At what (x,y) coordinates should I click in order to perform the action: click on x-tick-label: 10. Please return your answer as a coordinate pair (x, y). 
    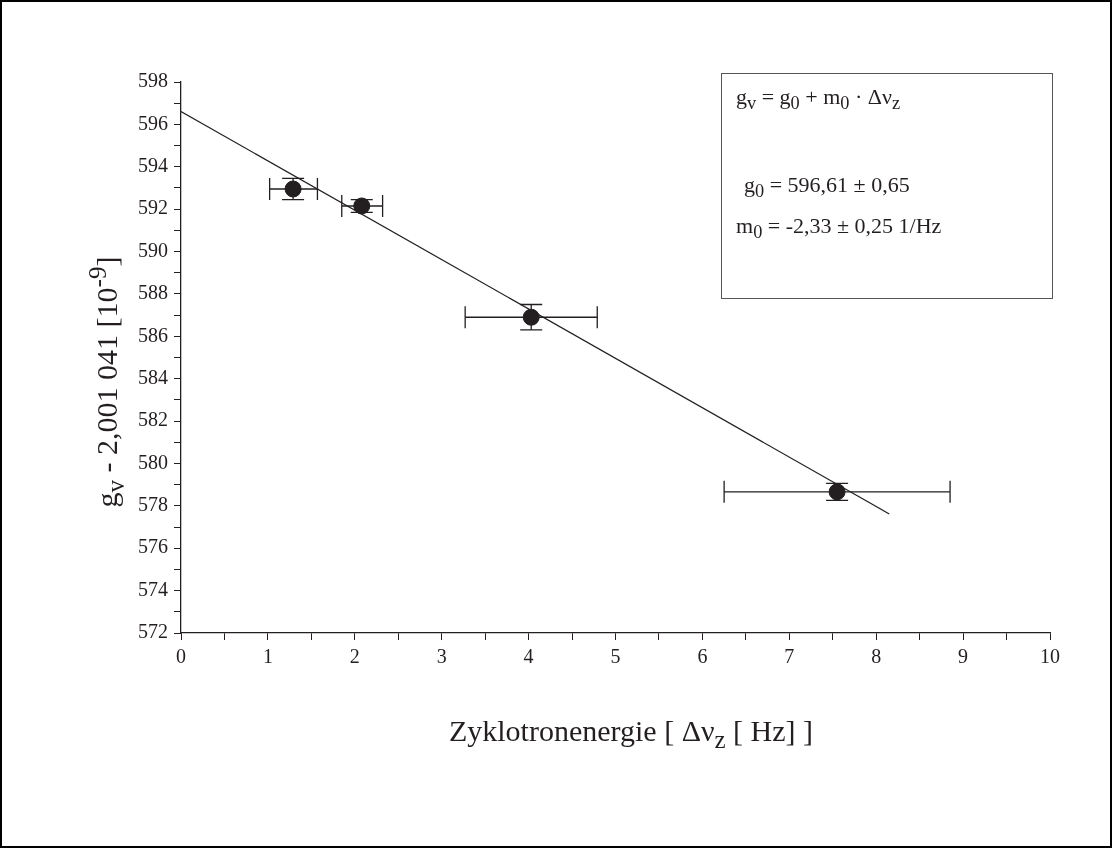
    Looking at the image, I should click on (1050, 656).